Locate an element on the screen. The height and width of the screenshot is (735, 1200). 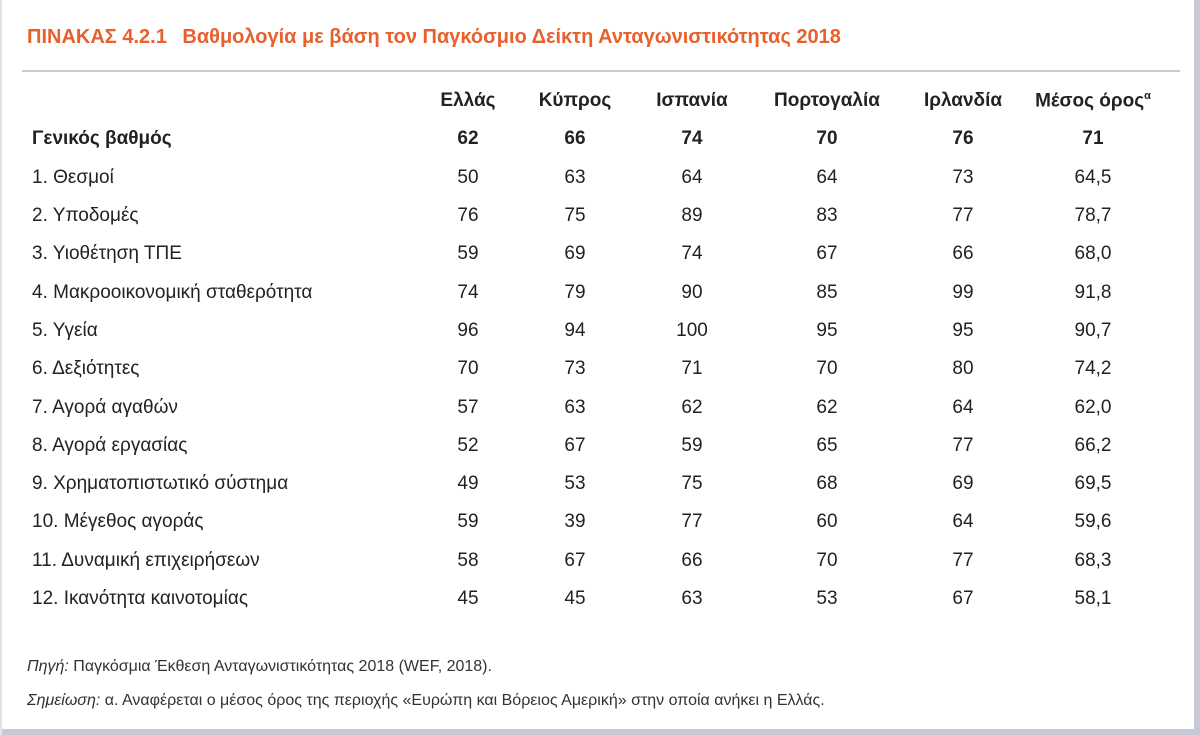
row-label: 12. Ικανότητα καινοτομίας is located at coordinates (140, 598).